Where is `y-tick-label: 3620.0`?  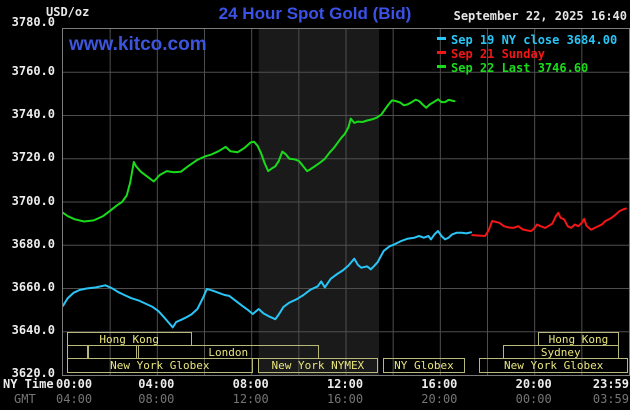
y-tick-label: 3620.0 is located at coordinates (33, 373).